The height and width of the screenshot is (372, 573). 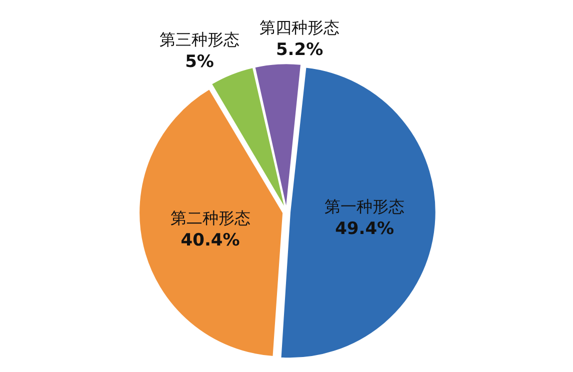 I want to click on data-label: 5%, so click(x=199, y=62).